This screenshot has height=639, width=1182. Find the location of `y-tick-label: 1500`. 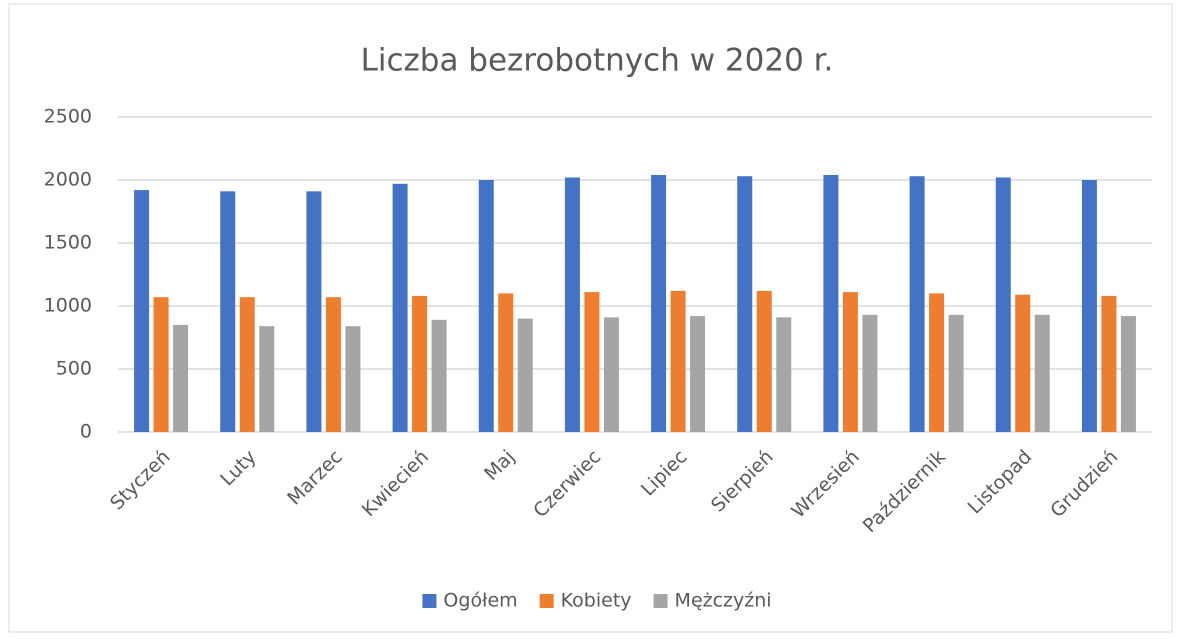

y-tick-label: 1500 is located at coordinates (68, 243).